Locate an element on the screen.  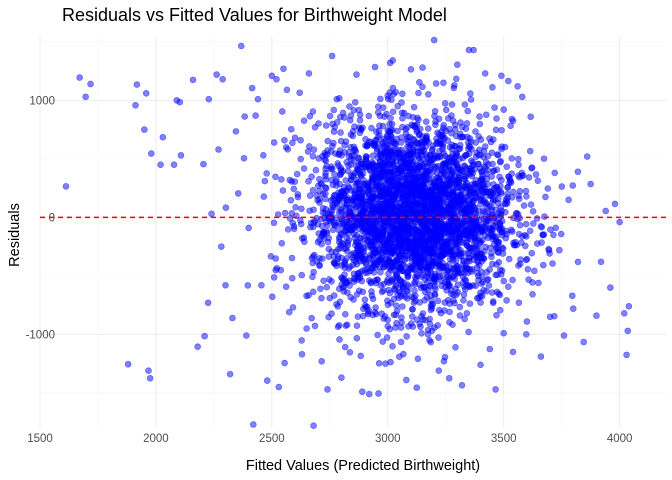
x-axis-title: Fitted Values (Predicted Birthweight) is located at coordinates (363, 466).